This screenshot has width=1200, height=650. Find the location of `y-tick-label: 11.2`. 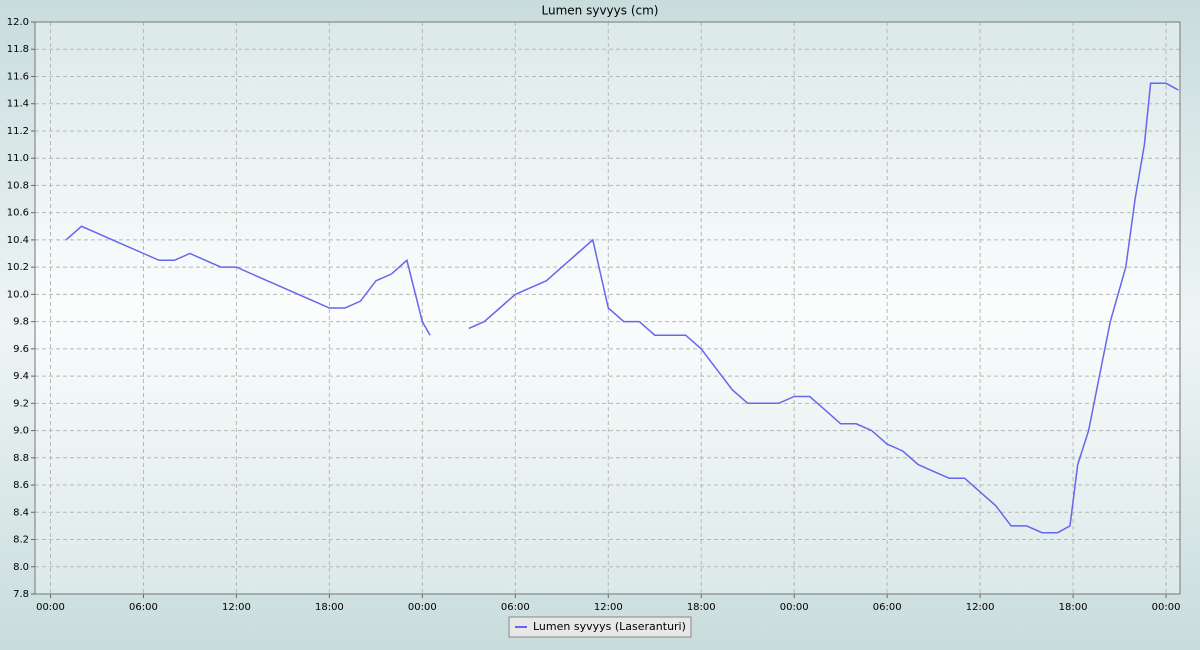

y-tick-label: 11.2 is located at coordinates (18, 131).